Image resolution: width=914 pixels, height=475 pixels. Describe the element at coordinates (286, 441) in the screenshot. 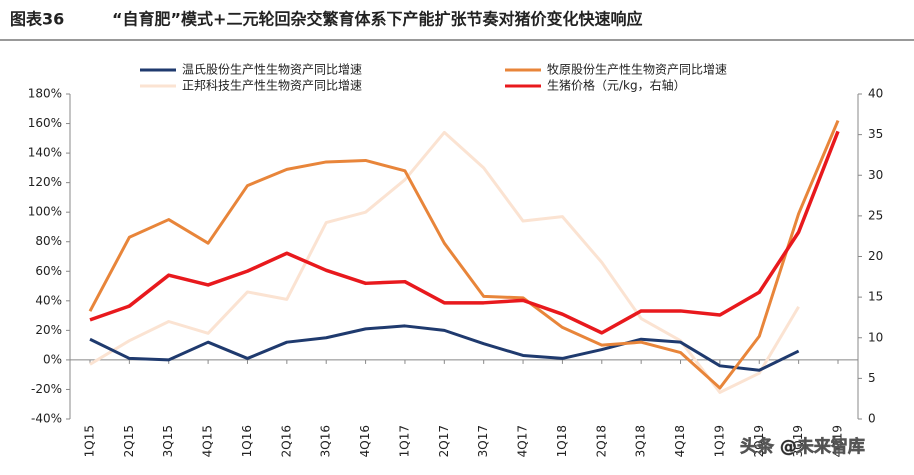

I see `x-tick-label: 2Q16` at that location.